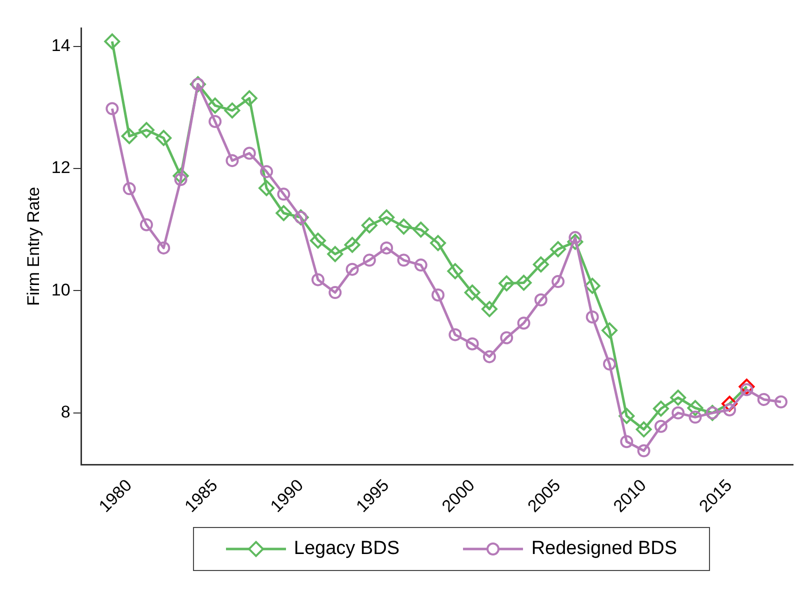 This screenshot has height=592, width=802. What do you see at coordinates (65, 412) in the screenshot?
I see `y-tick-label: 8` at bounding box center [65, 412].